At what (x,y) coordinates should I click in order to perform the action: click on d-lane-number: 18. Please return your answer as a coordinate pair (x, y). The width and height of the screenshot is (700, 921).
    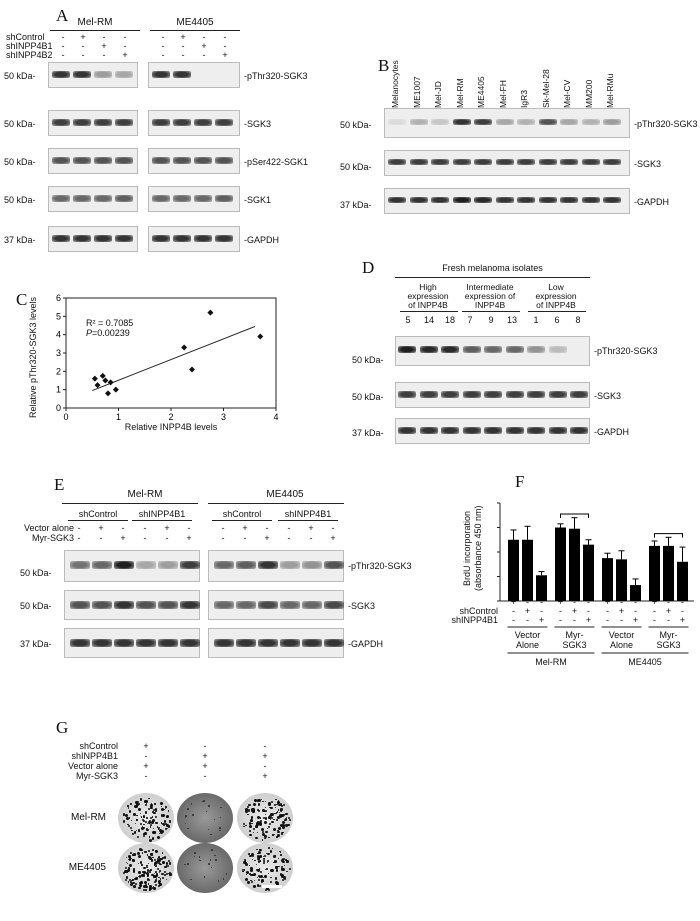
    Looking at the image, I should click on (449, 320).